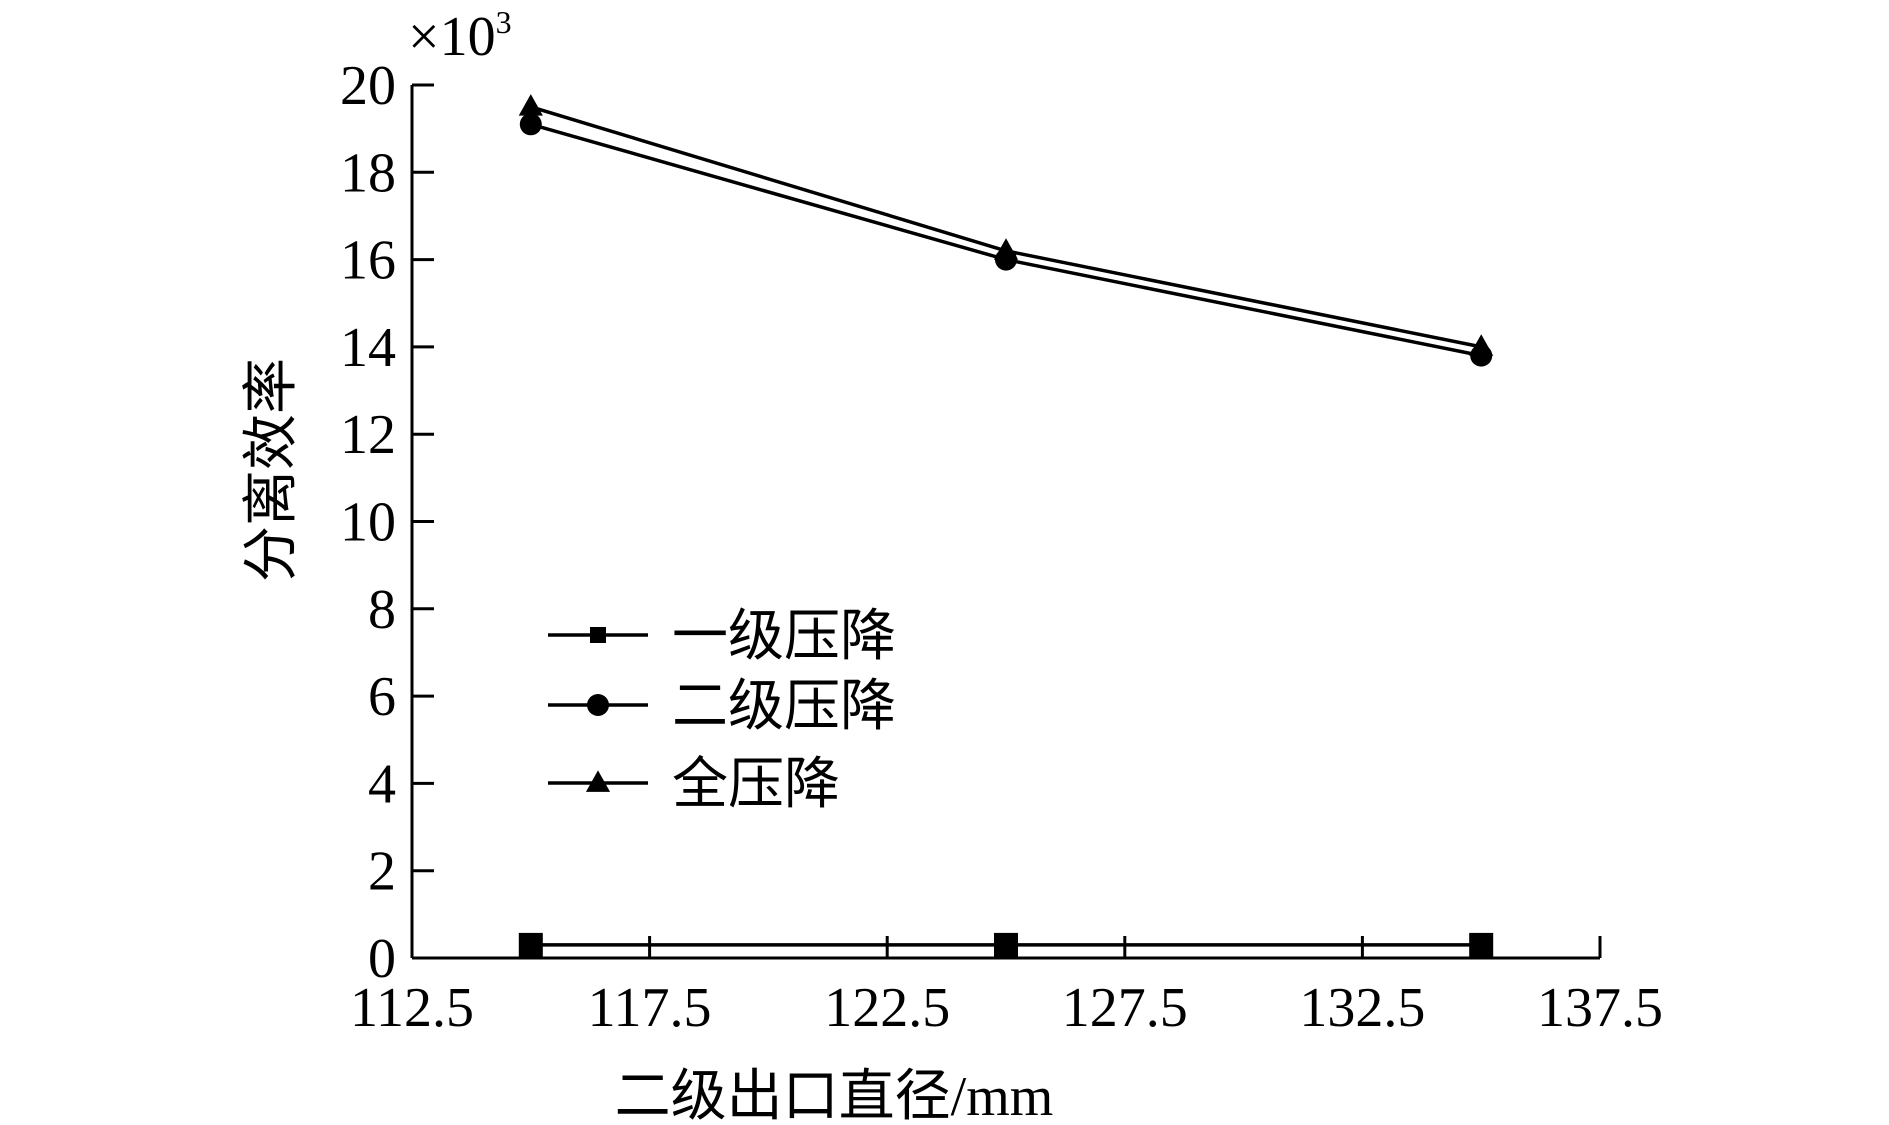 This screenshot has height=1125, width=1889. I want to click on x-tick-label: 112.5, so click(412, 1008).